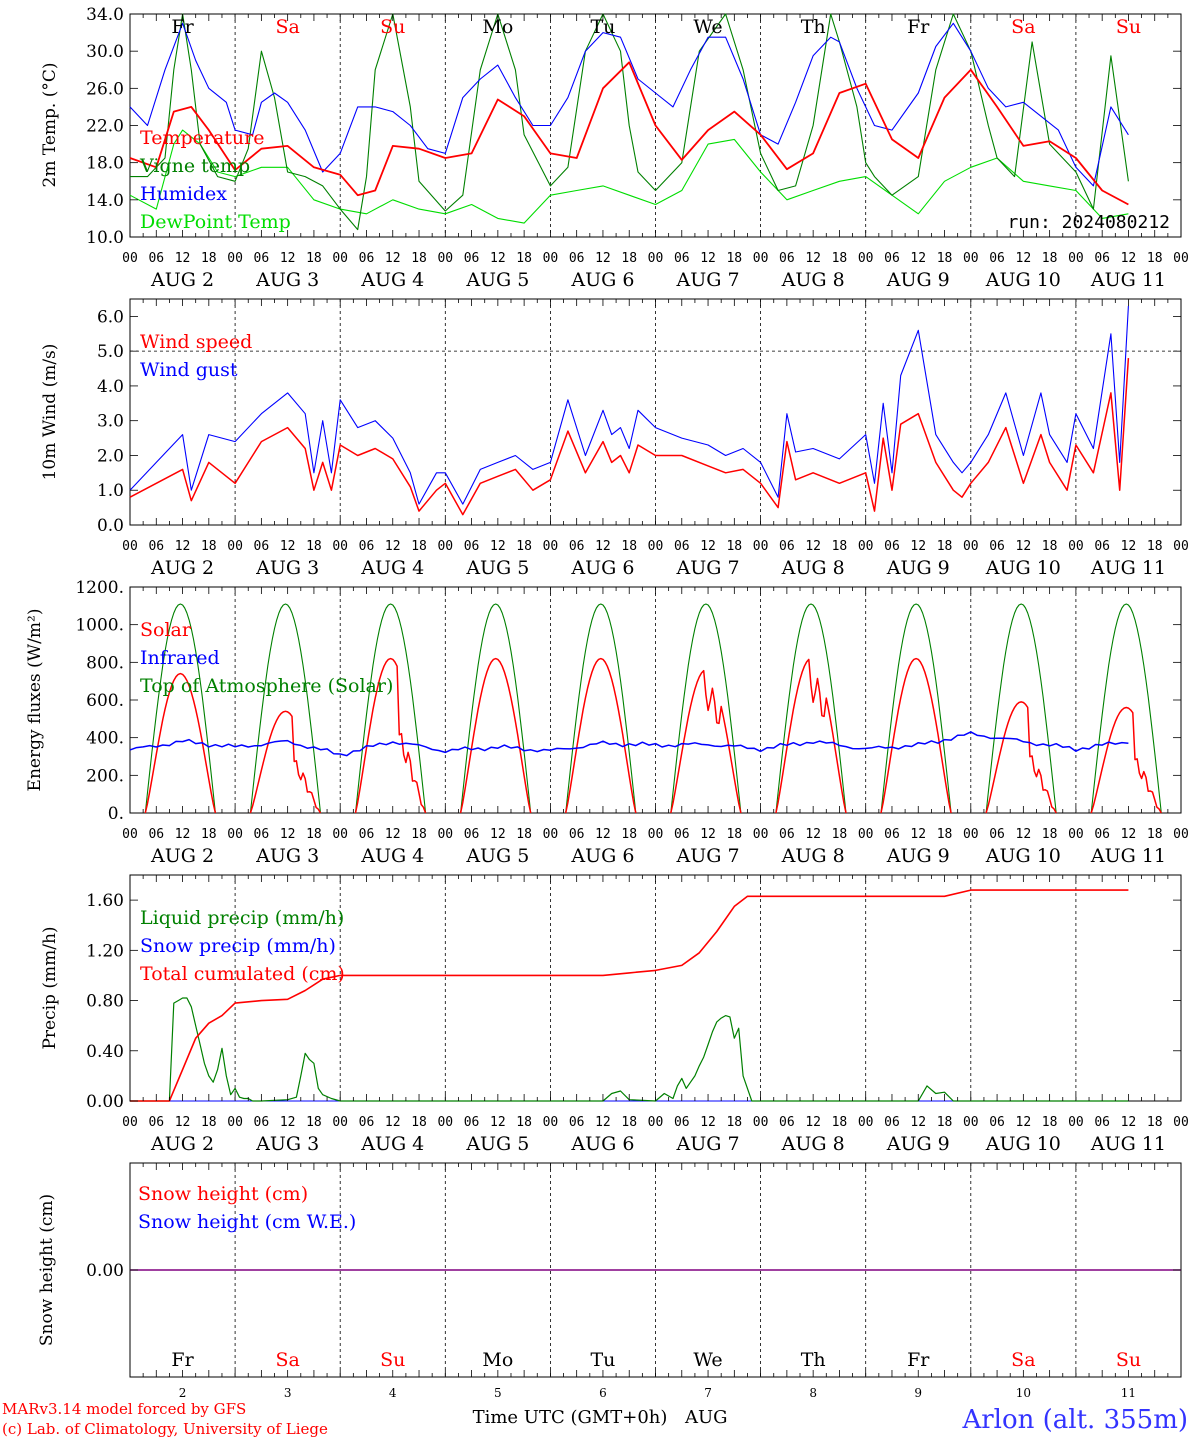 The width and height of the screenshot is (1194, 1440). I want to click on y-tick-label: 1.0, so click(110, 491).